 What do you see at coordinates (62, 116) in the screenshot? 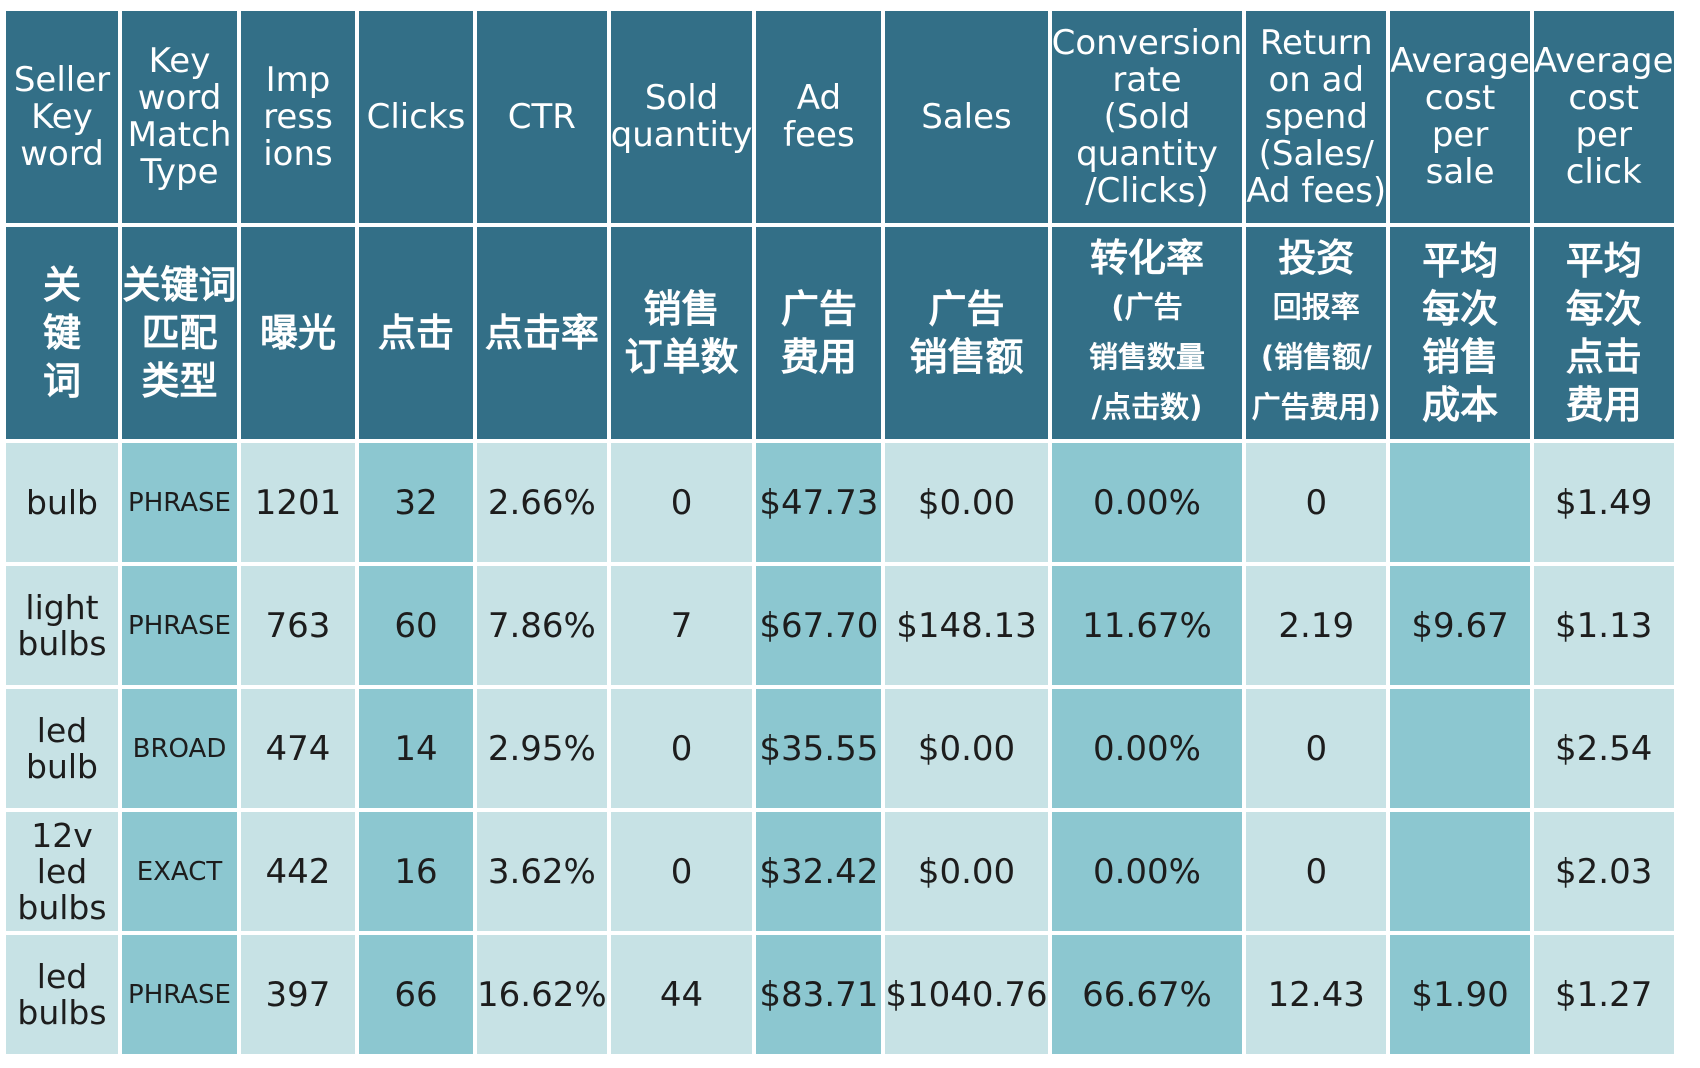
I see `header-en-label: Seller Key word` at bounding box center [62, 116].